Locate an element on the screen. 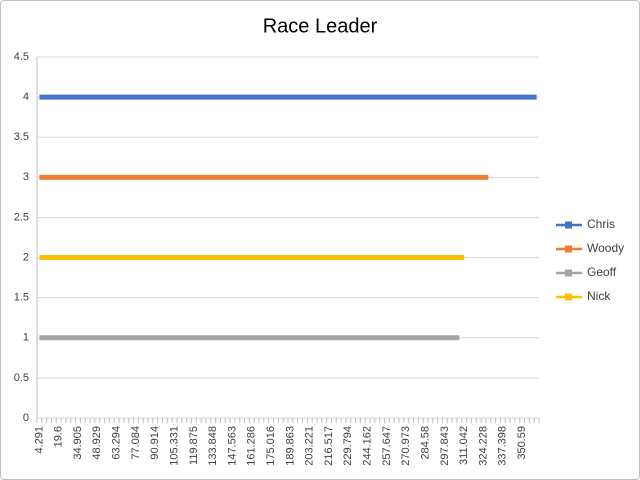 Image resolution: width=640 pixels, height=480 pixels. x-tick-label: 229.794 is located at coordinates (348, 446).